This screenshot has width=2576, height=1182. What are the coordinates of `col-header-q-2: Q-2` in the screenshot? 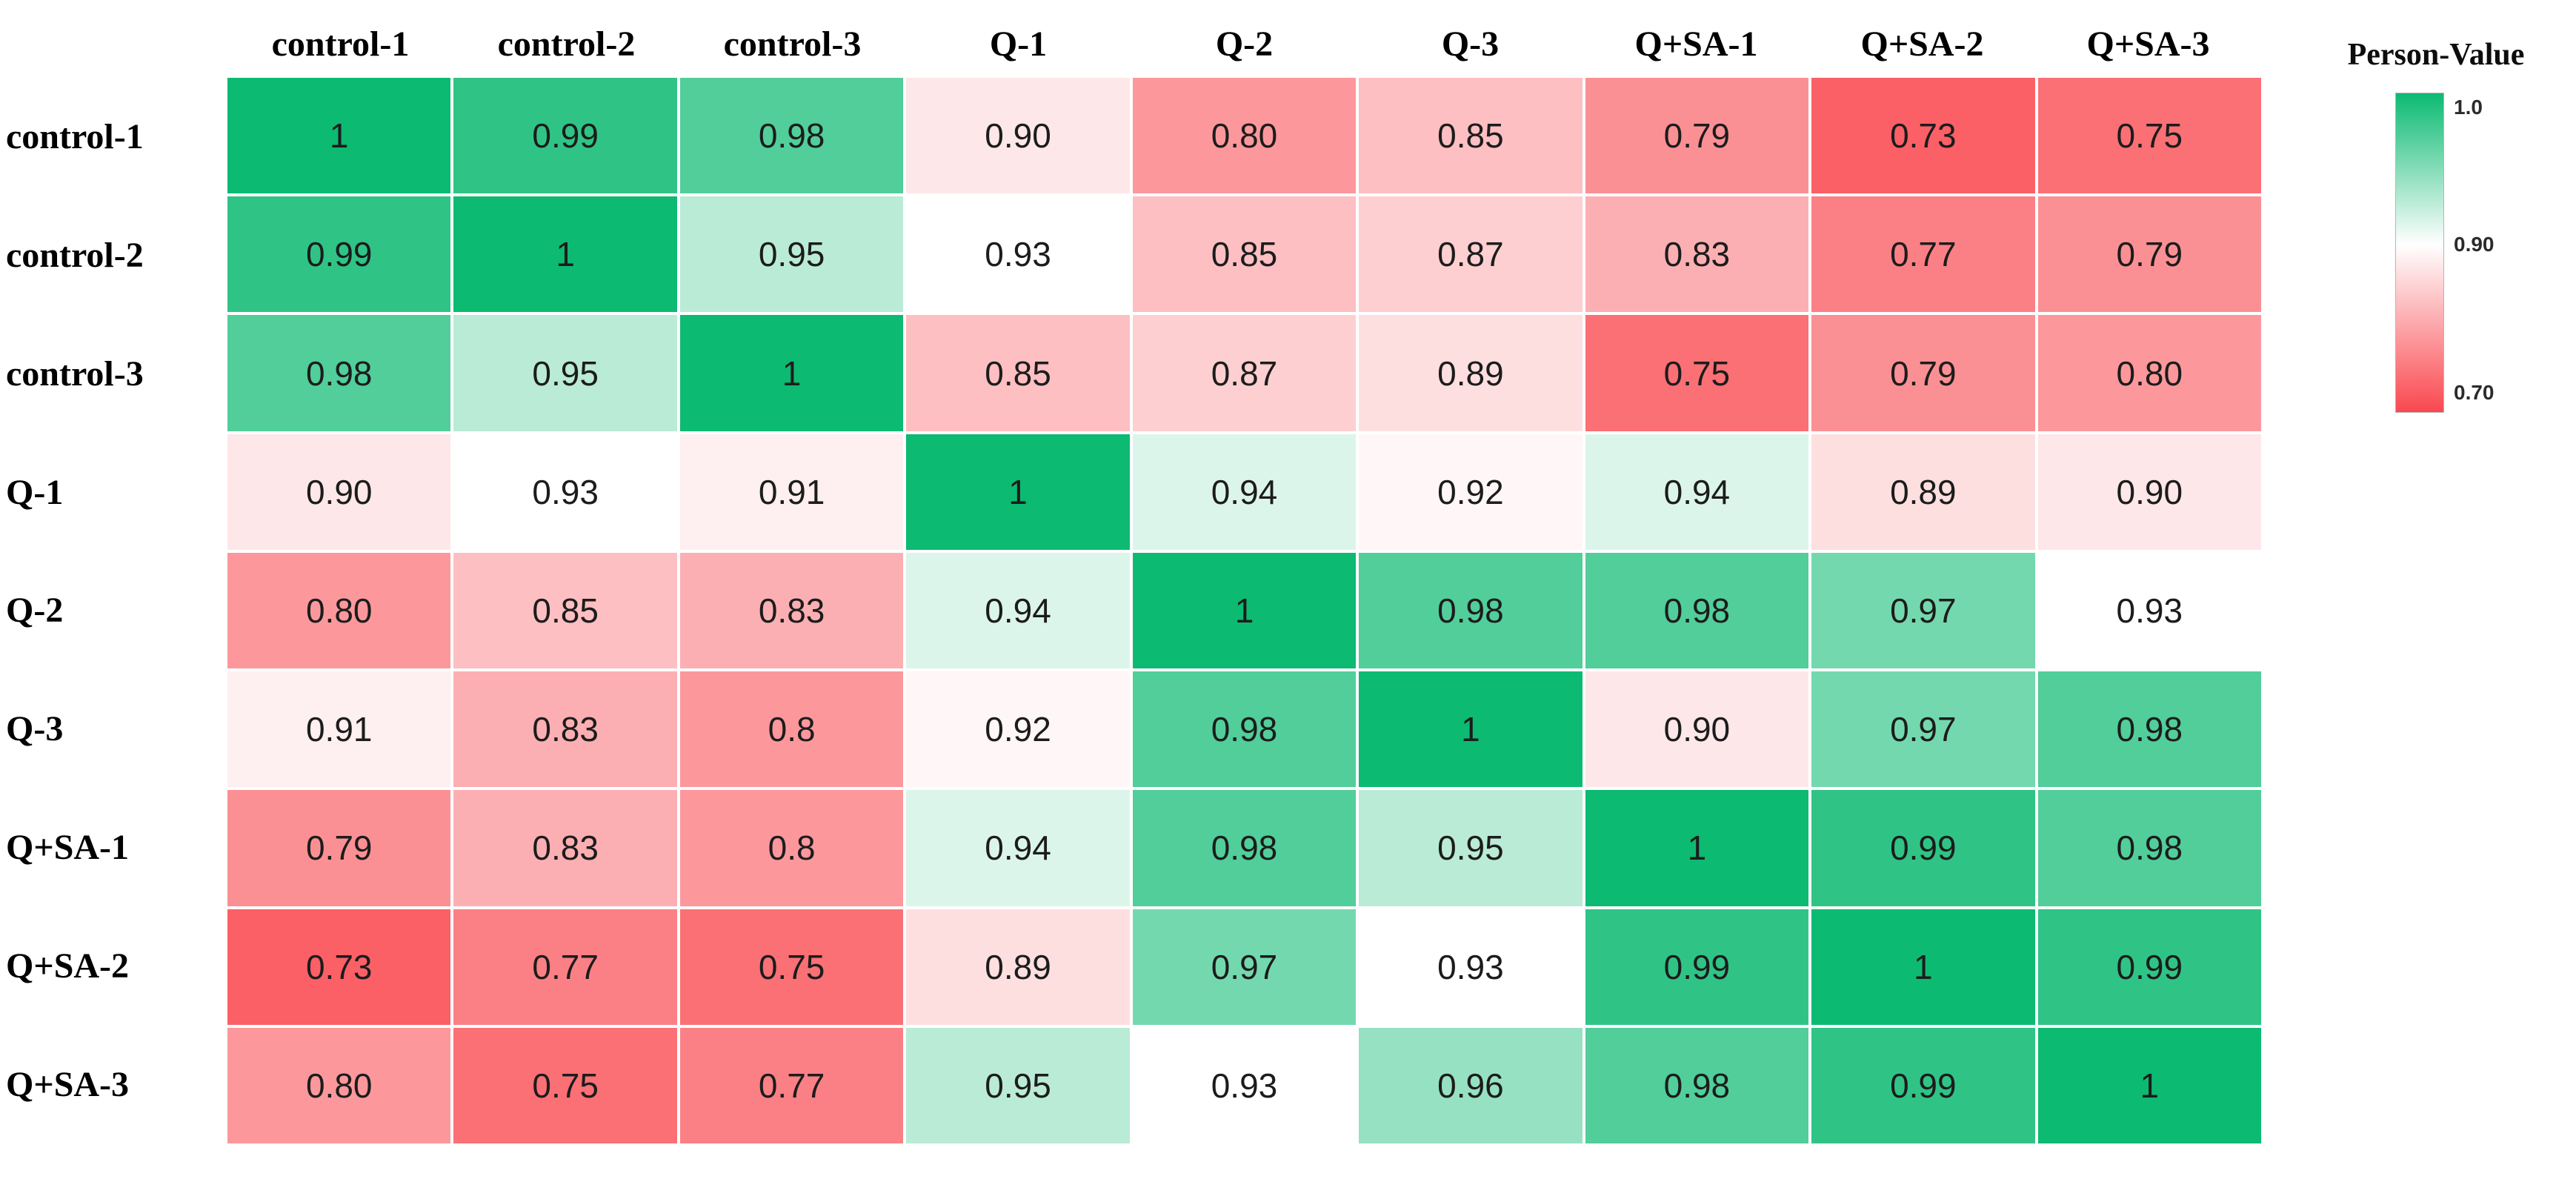 It's located at (1244, 44).